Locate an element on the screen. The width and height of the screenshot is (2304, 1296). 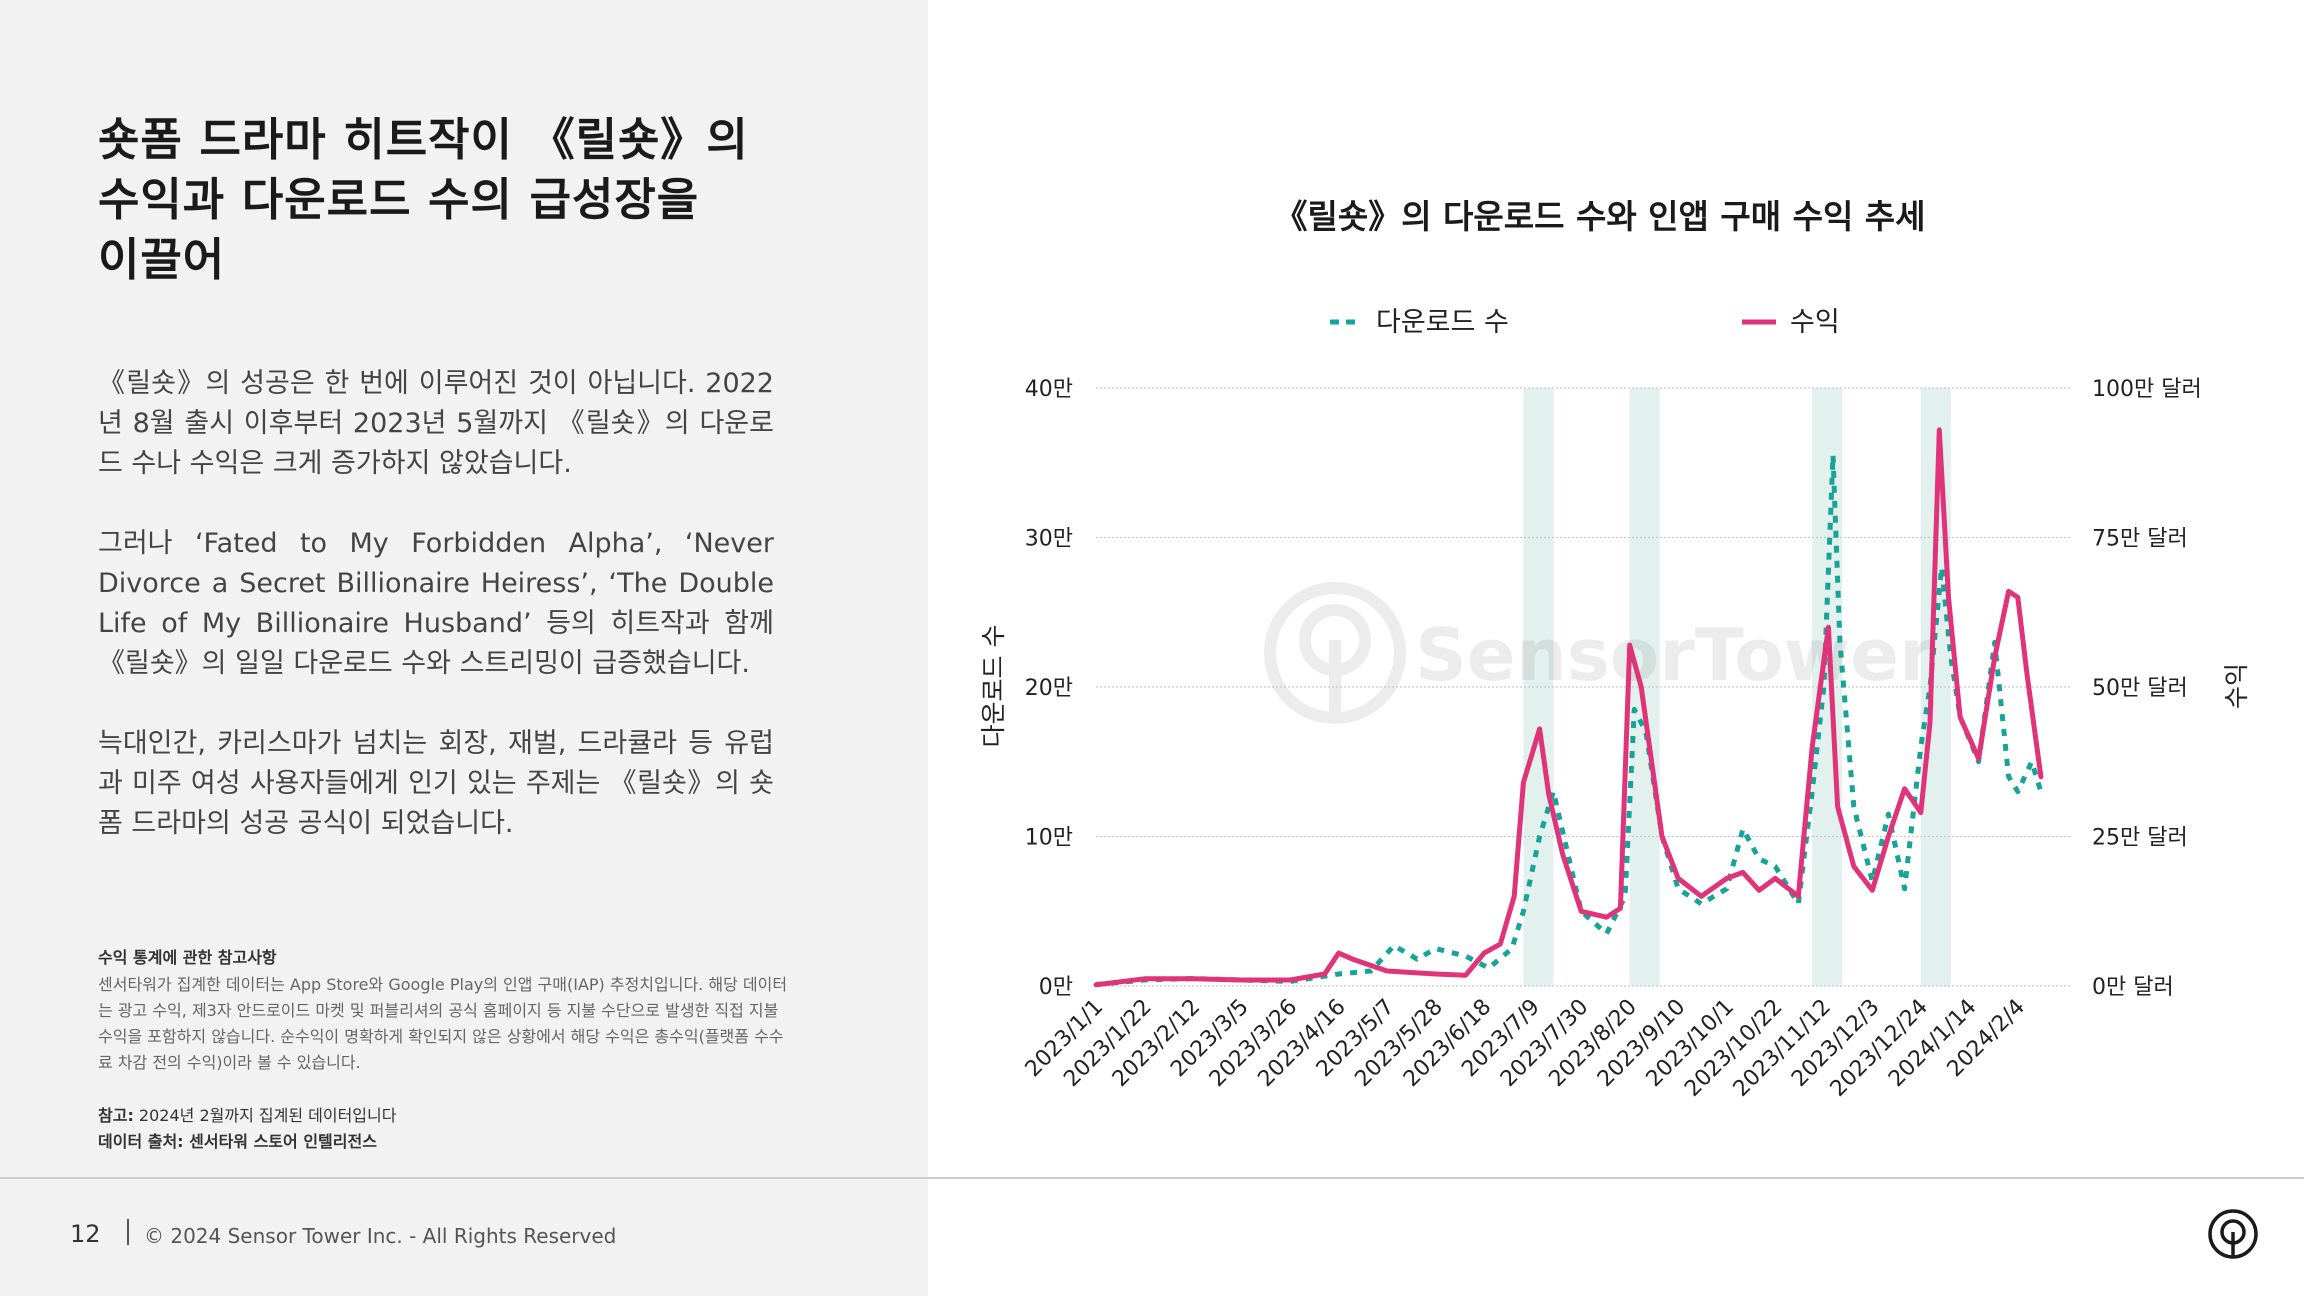
data-source: 데이터 출처: 센서타워 스토어 인텔리전스 is located at coordinates (237, 1140).